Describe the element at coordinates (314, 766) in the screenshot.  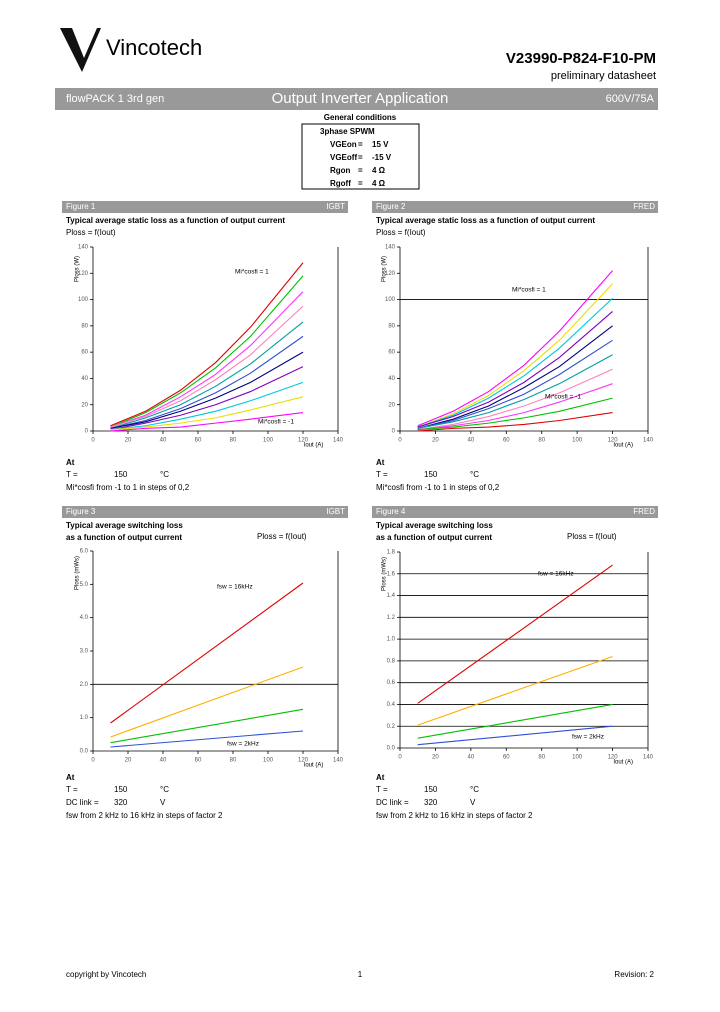
I see `x-axis-label: Iout (A)` at that location.